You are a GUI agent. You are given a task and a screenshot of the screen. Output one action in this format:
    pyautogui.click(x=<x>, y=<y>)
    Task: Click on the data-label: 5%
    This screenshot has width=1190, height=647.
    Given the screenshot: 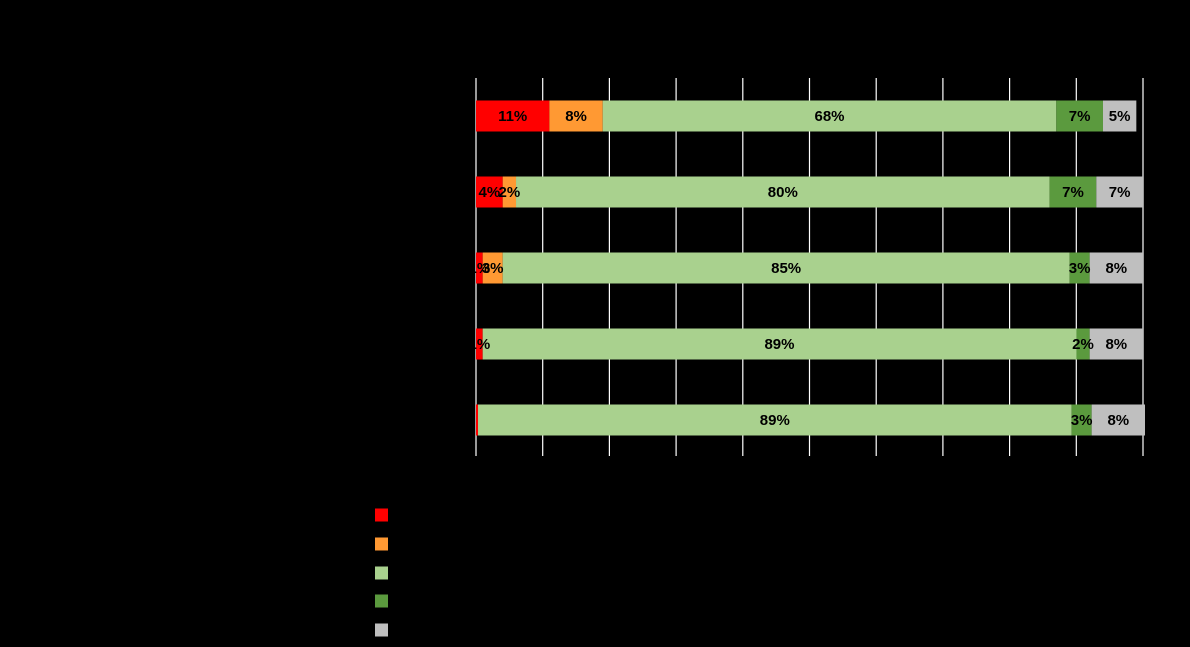 What is the action you would take?
    pyautogui.click(x=1120, y=116)
    